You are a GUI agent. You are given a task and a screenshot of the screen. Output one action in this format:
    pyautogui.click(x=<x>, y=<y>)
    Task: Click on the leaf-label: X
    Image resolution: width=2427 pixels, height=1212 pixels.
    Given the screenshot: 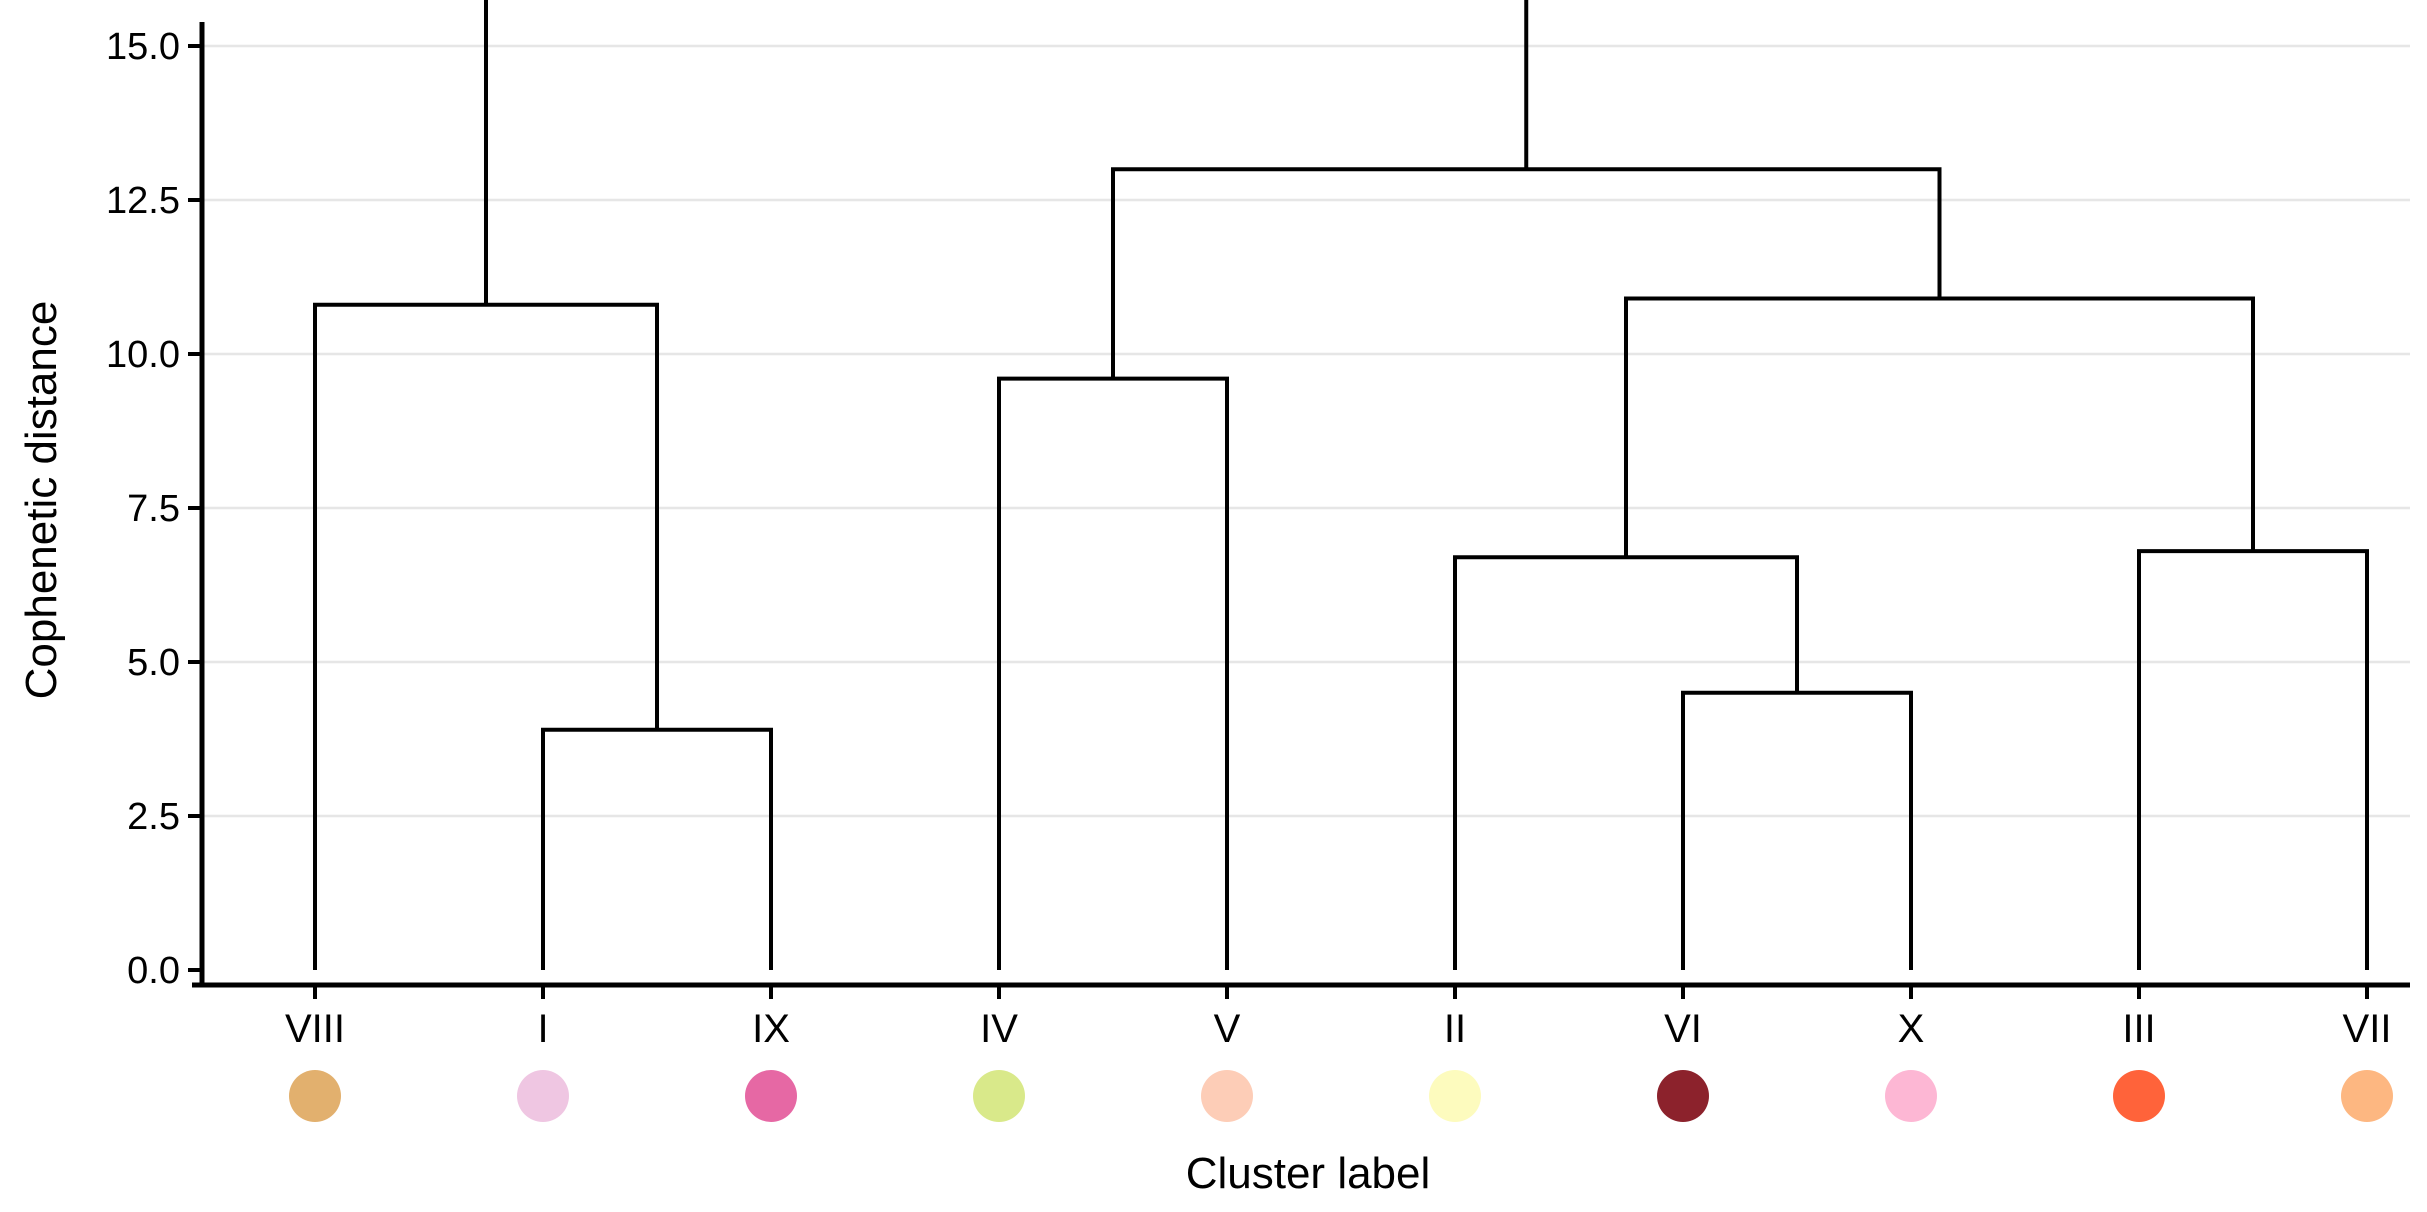 What is the action you would take?
    pyautogui.click(x=1911, y=1029)
    